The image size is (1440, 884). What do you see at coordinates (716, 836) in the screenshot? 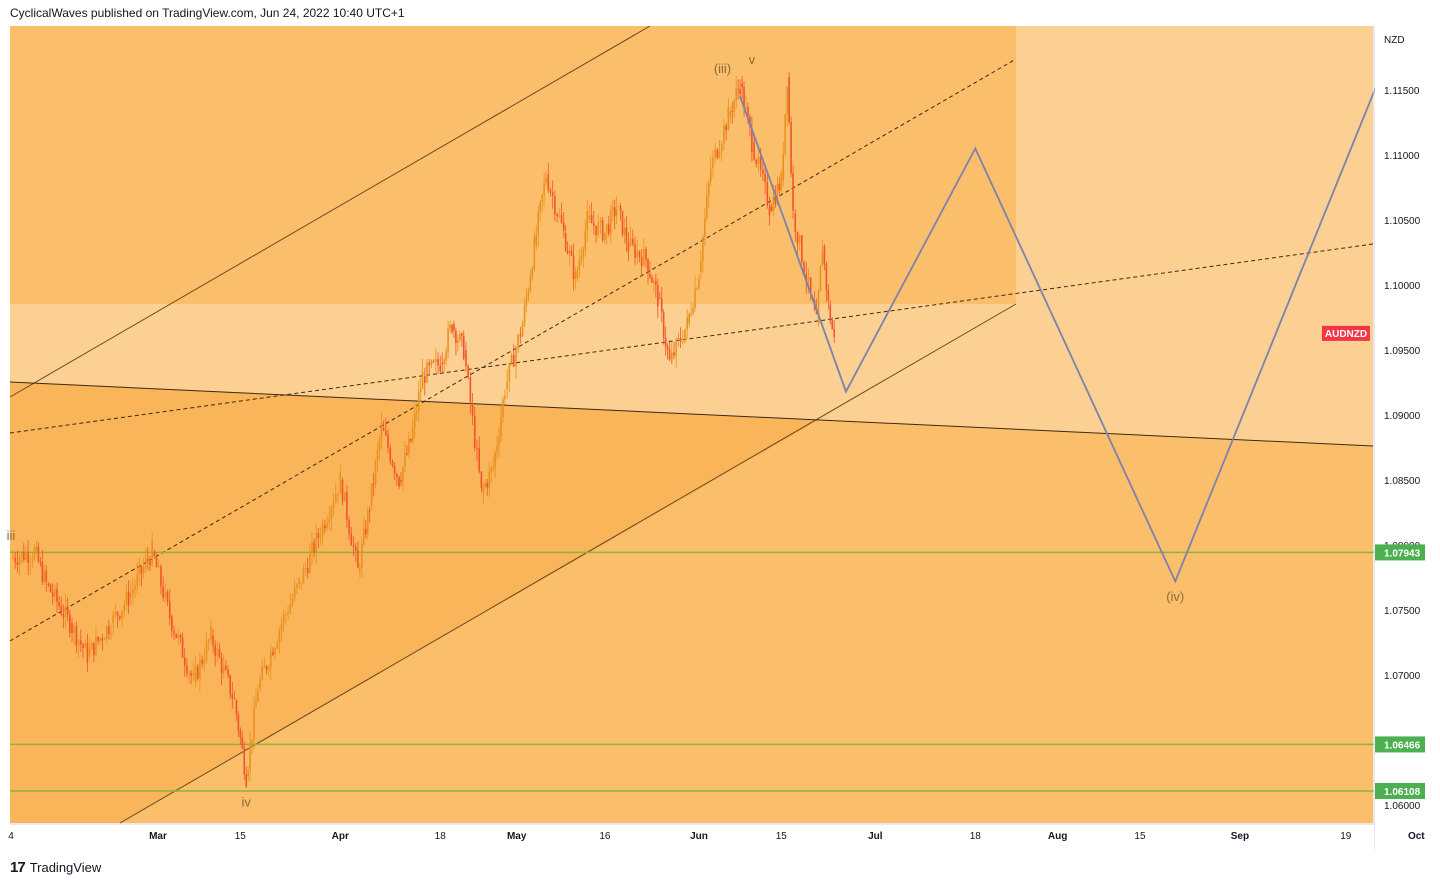
I see `time-axis: 4 Mar 15 Apr 18 May 16 Jun 15 Jul 18 Aug 15 Sep 19 Oct` at bounding box center [716, 836].